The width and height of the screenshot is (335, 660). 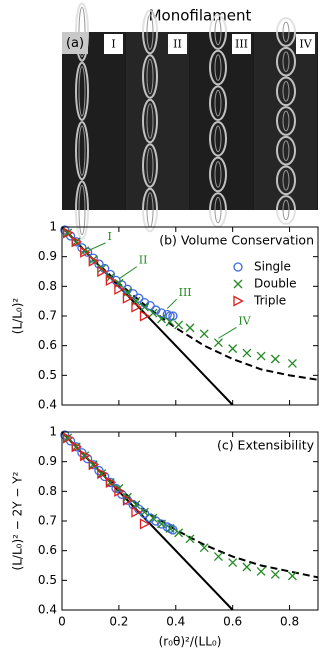 I want to click on annotation-arrow, so click(x=171, y=303).